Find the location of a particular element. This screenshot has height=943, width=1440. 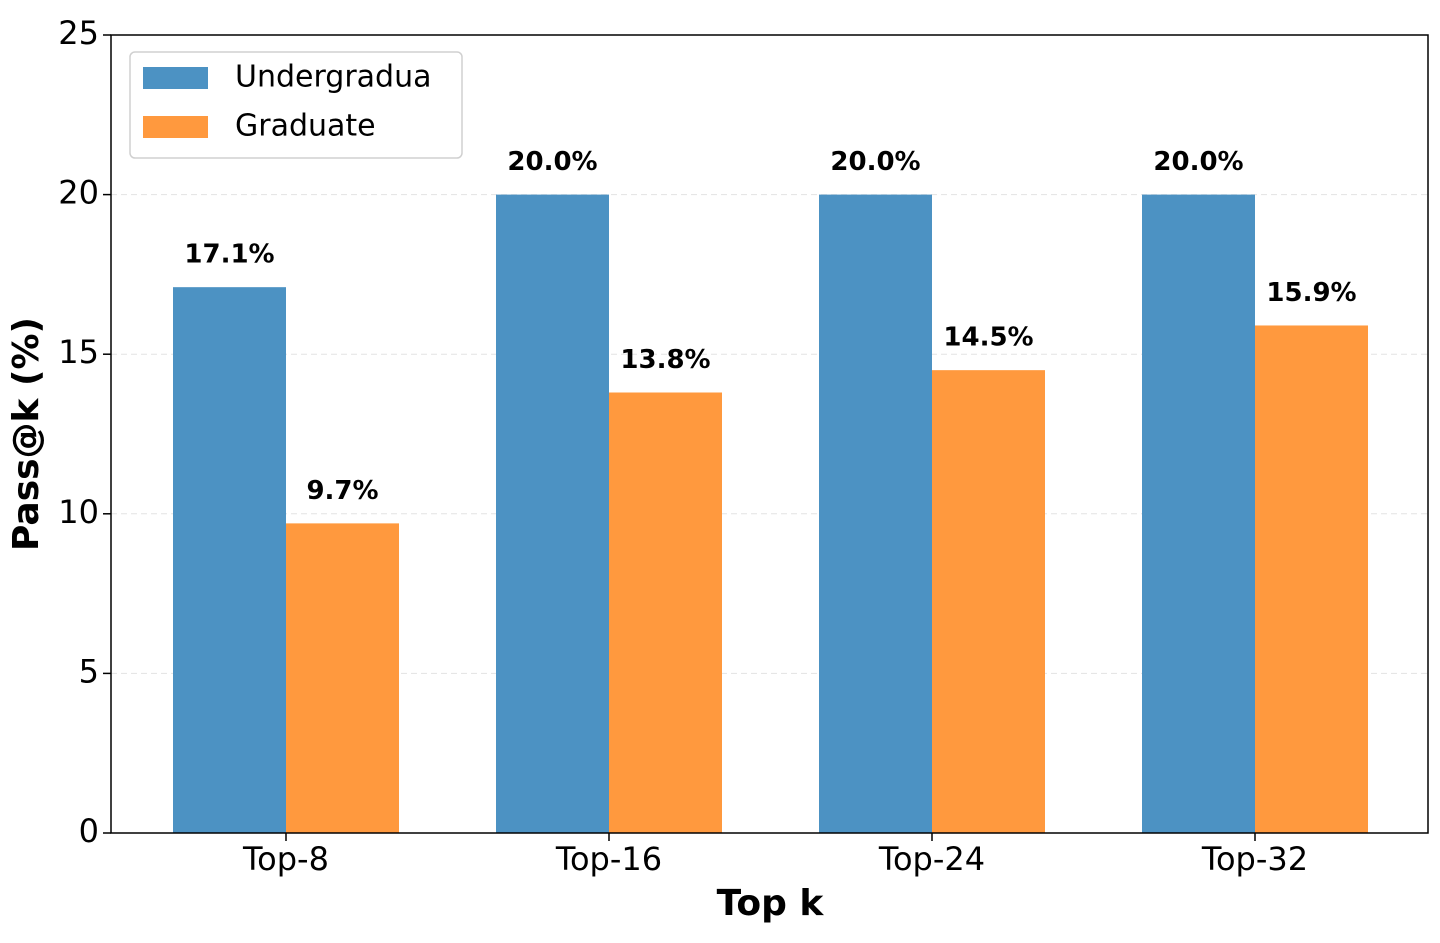

legend: Undergradua Graduate is located at coordinates (296, 105).